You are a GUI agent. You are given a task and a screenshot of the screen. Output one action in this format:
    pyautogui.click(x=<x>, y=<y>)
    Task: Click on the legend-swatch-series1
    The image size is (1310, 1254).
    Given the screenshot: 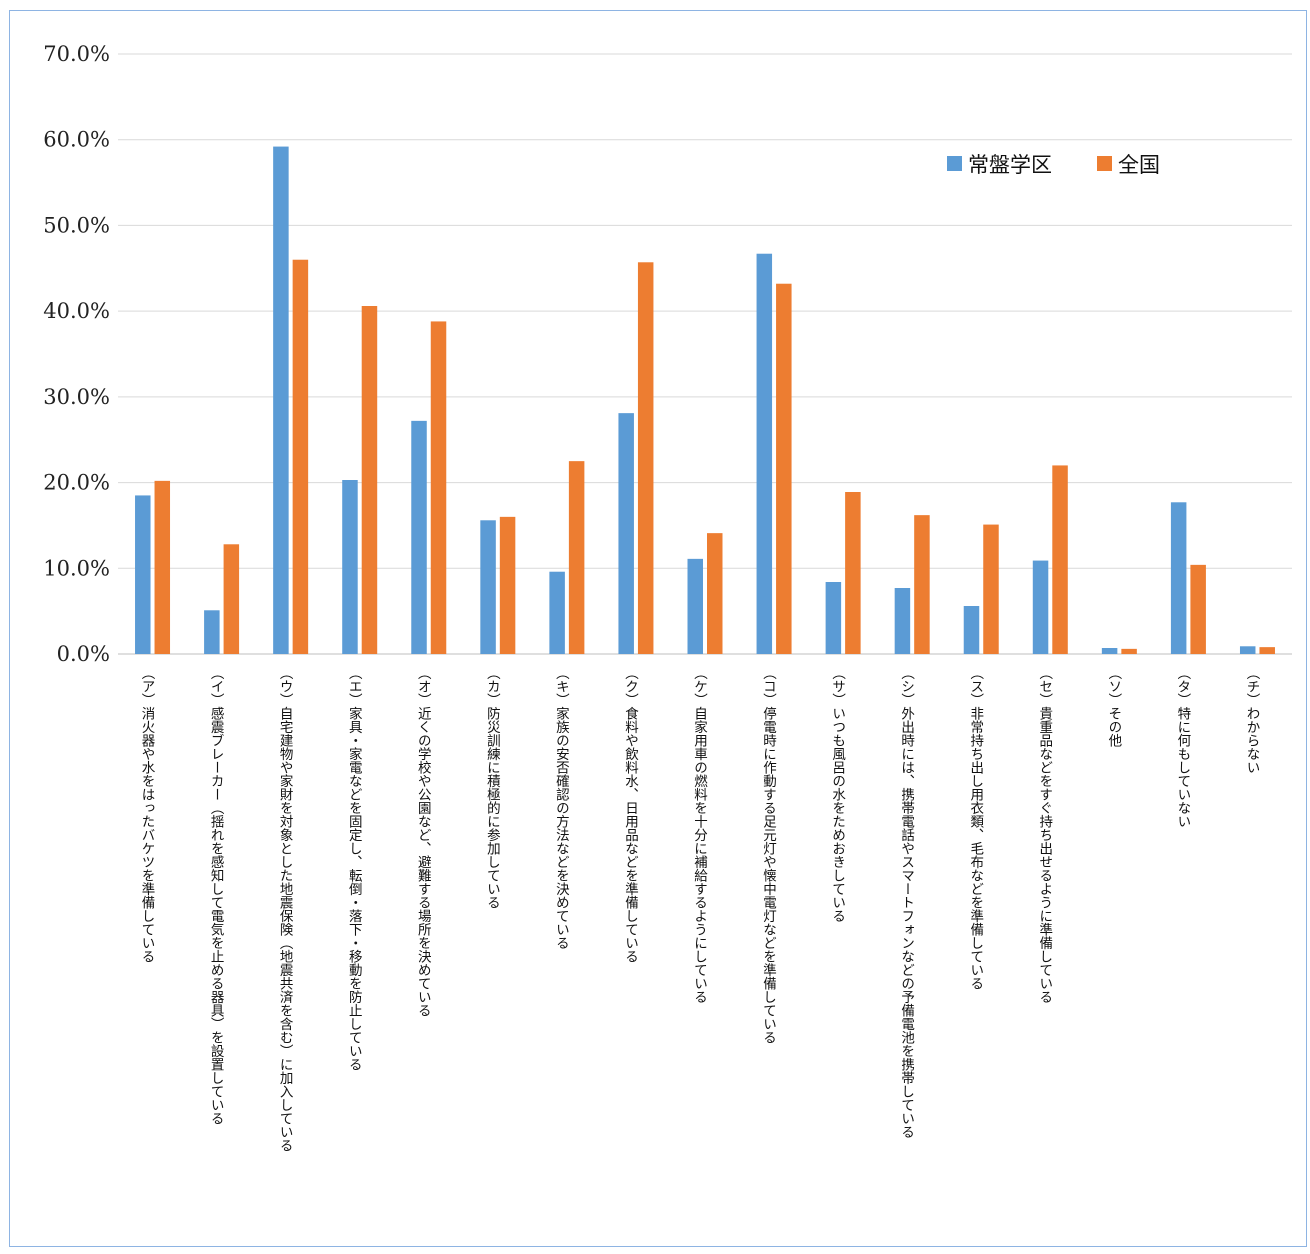 What is the action you would take?
    pyautogui.click(x=954, y=163)
    